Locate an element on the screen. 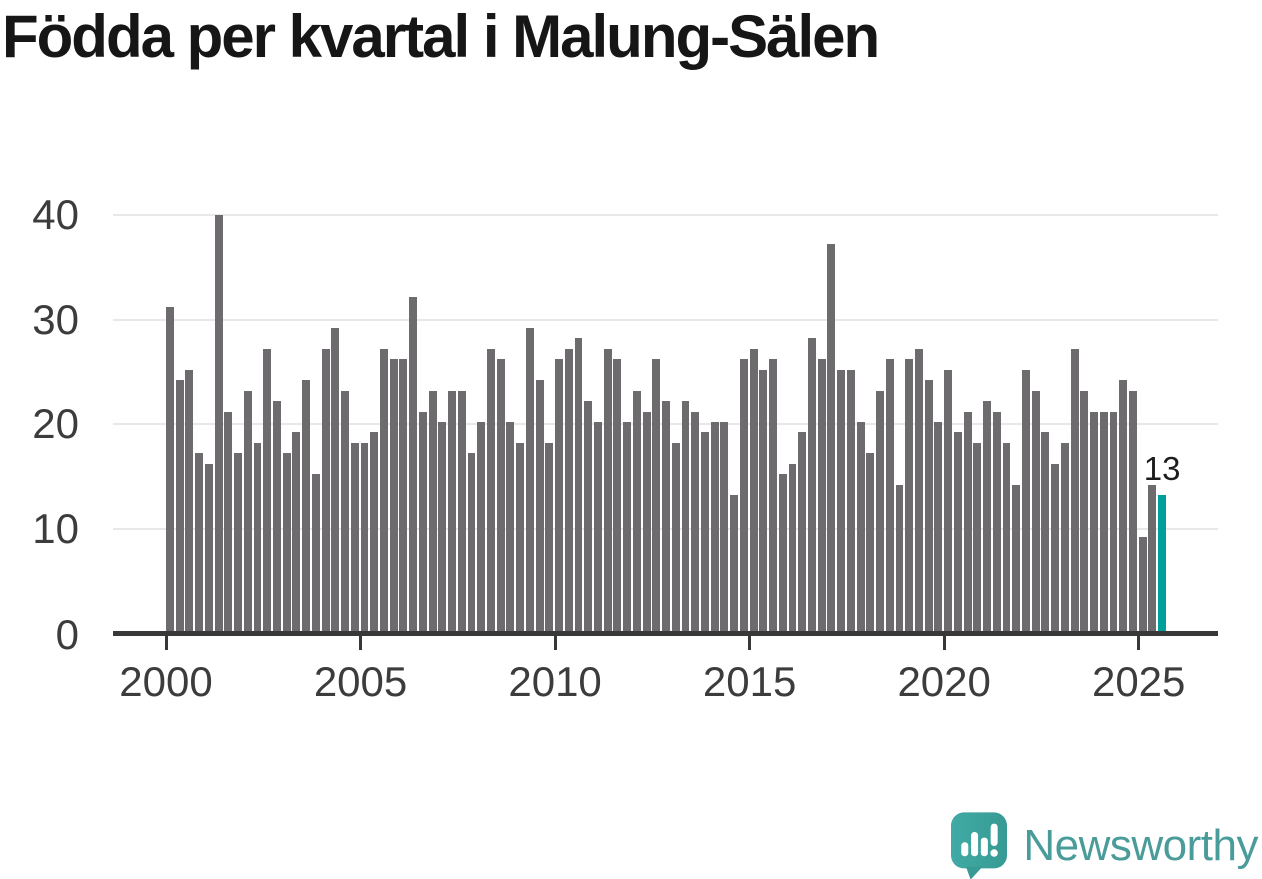 The image size is (1262, 879). chart-title: Födda per kvartal i Malung-Sälen is located at coordinates (441, 36).